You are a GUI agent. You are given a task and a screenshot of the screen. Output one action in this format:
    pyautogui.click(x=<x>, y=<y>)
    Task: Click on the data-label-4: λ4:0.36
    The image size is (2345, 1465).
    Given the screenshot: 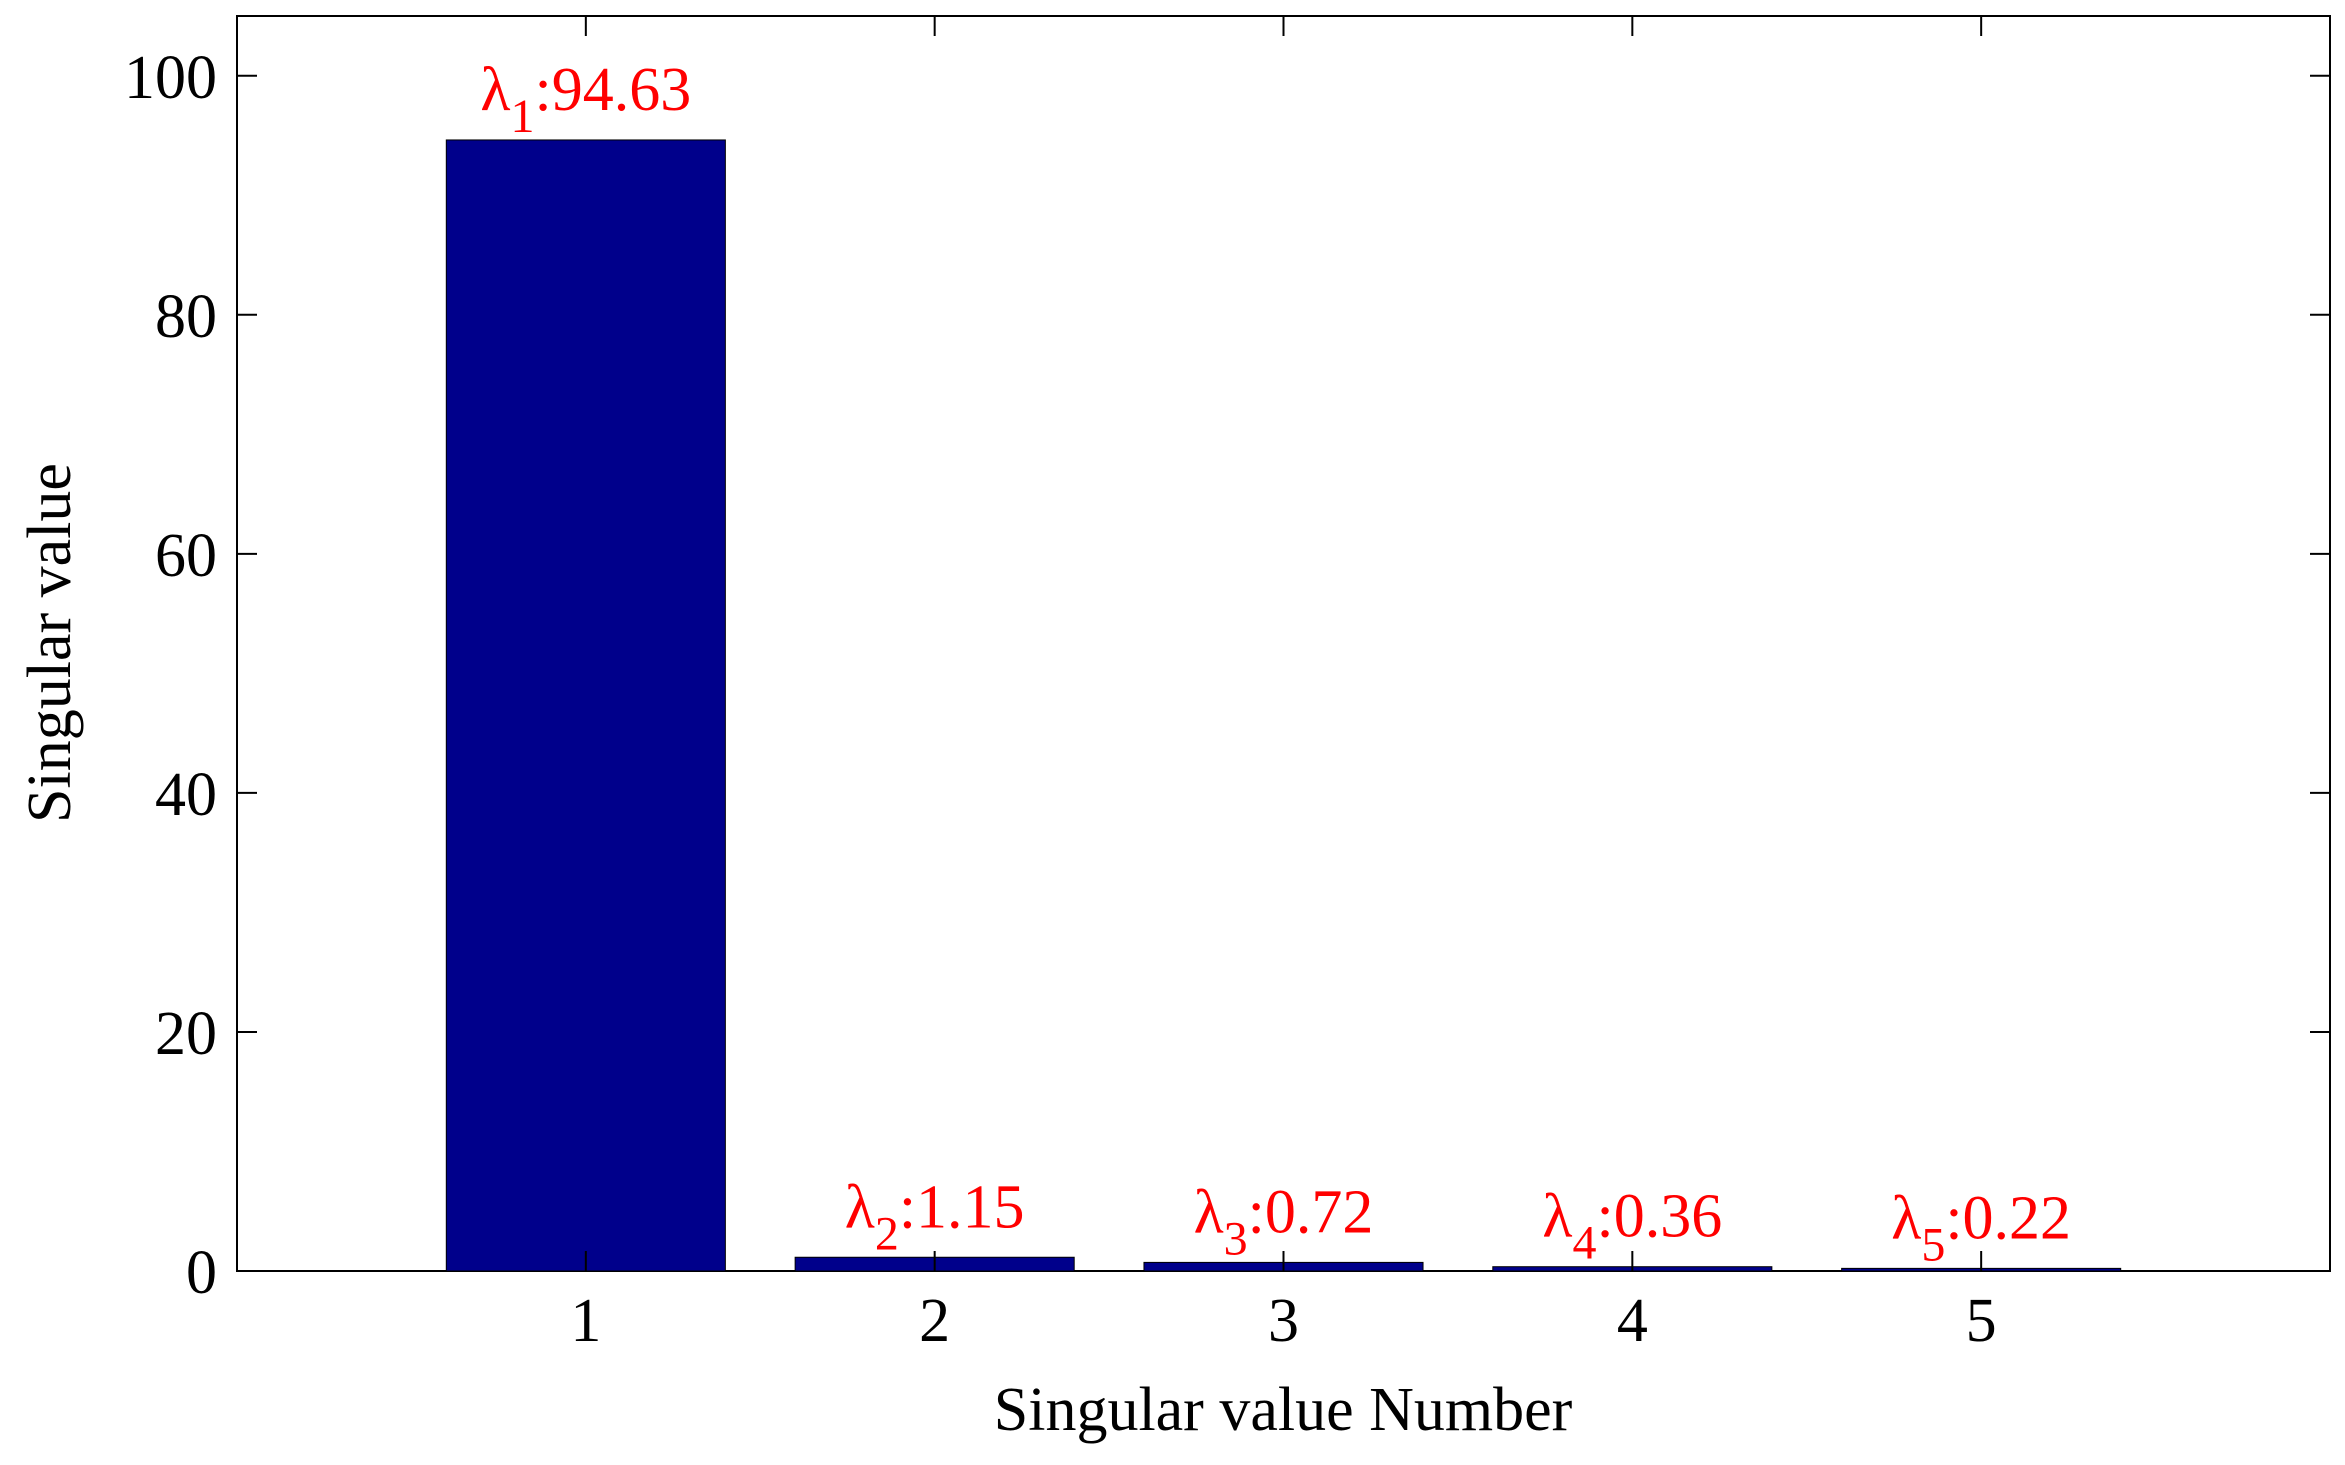 What is the action you would take?
    pyautogui.click(x=1632, y=1226)
    